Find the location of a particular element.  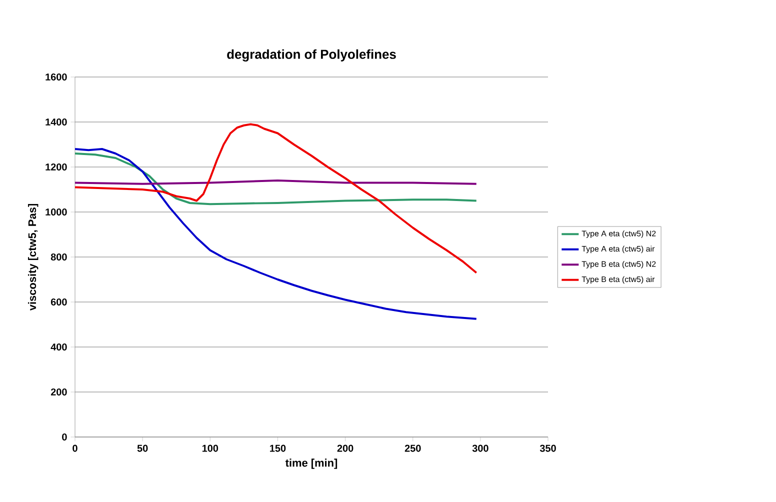

x-tick-label: 300 is located at coordinates (480, 448).